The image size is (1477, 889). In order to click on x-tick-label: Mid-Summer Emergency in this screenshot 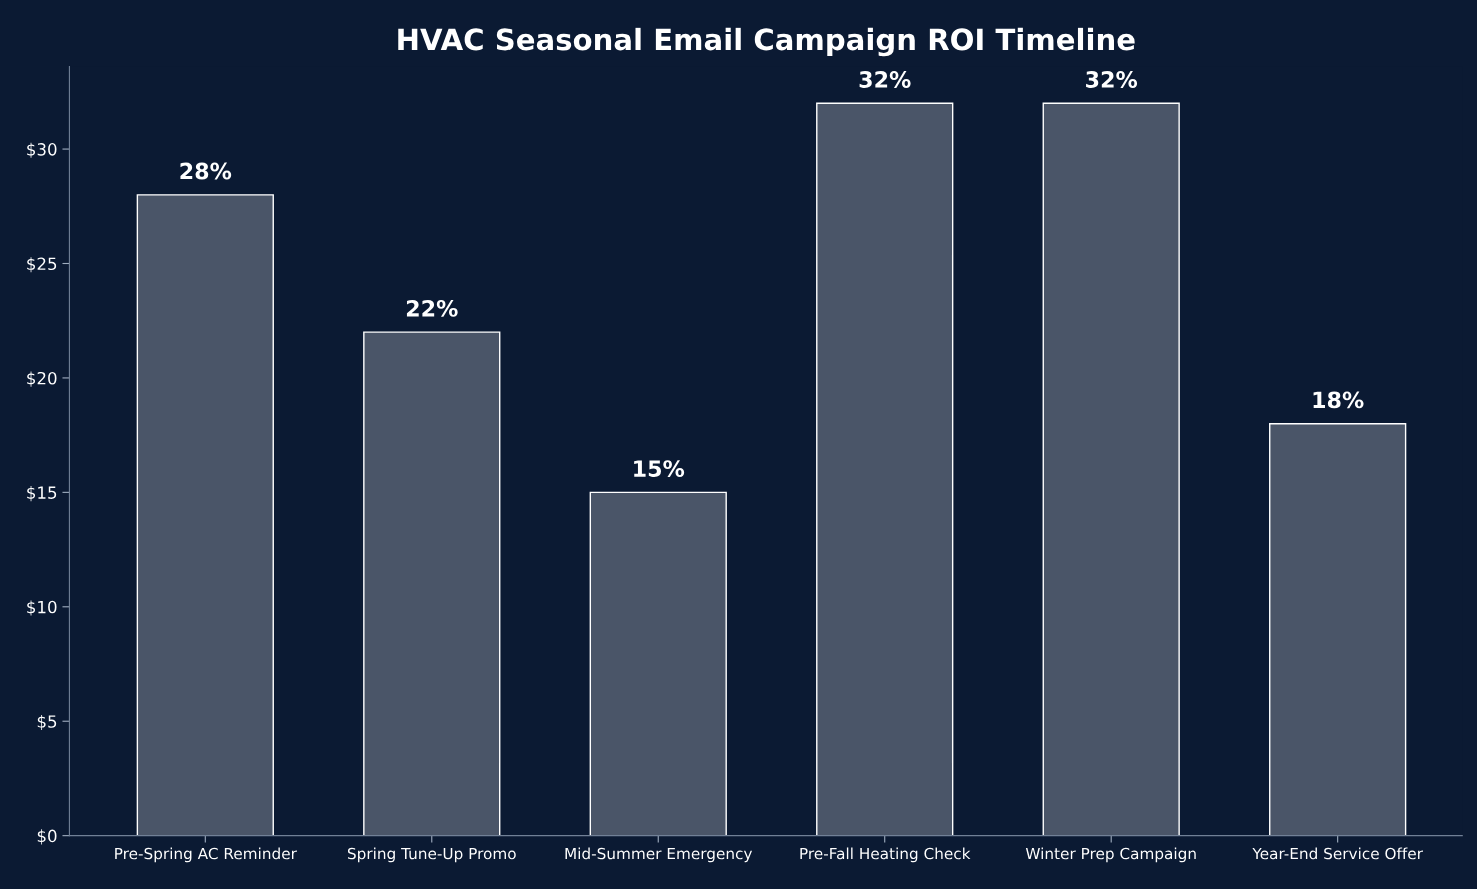, I will do `click(659, 855)`.